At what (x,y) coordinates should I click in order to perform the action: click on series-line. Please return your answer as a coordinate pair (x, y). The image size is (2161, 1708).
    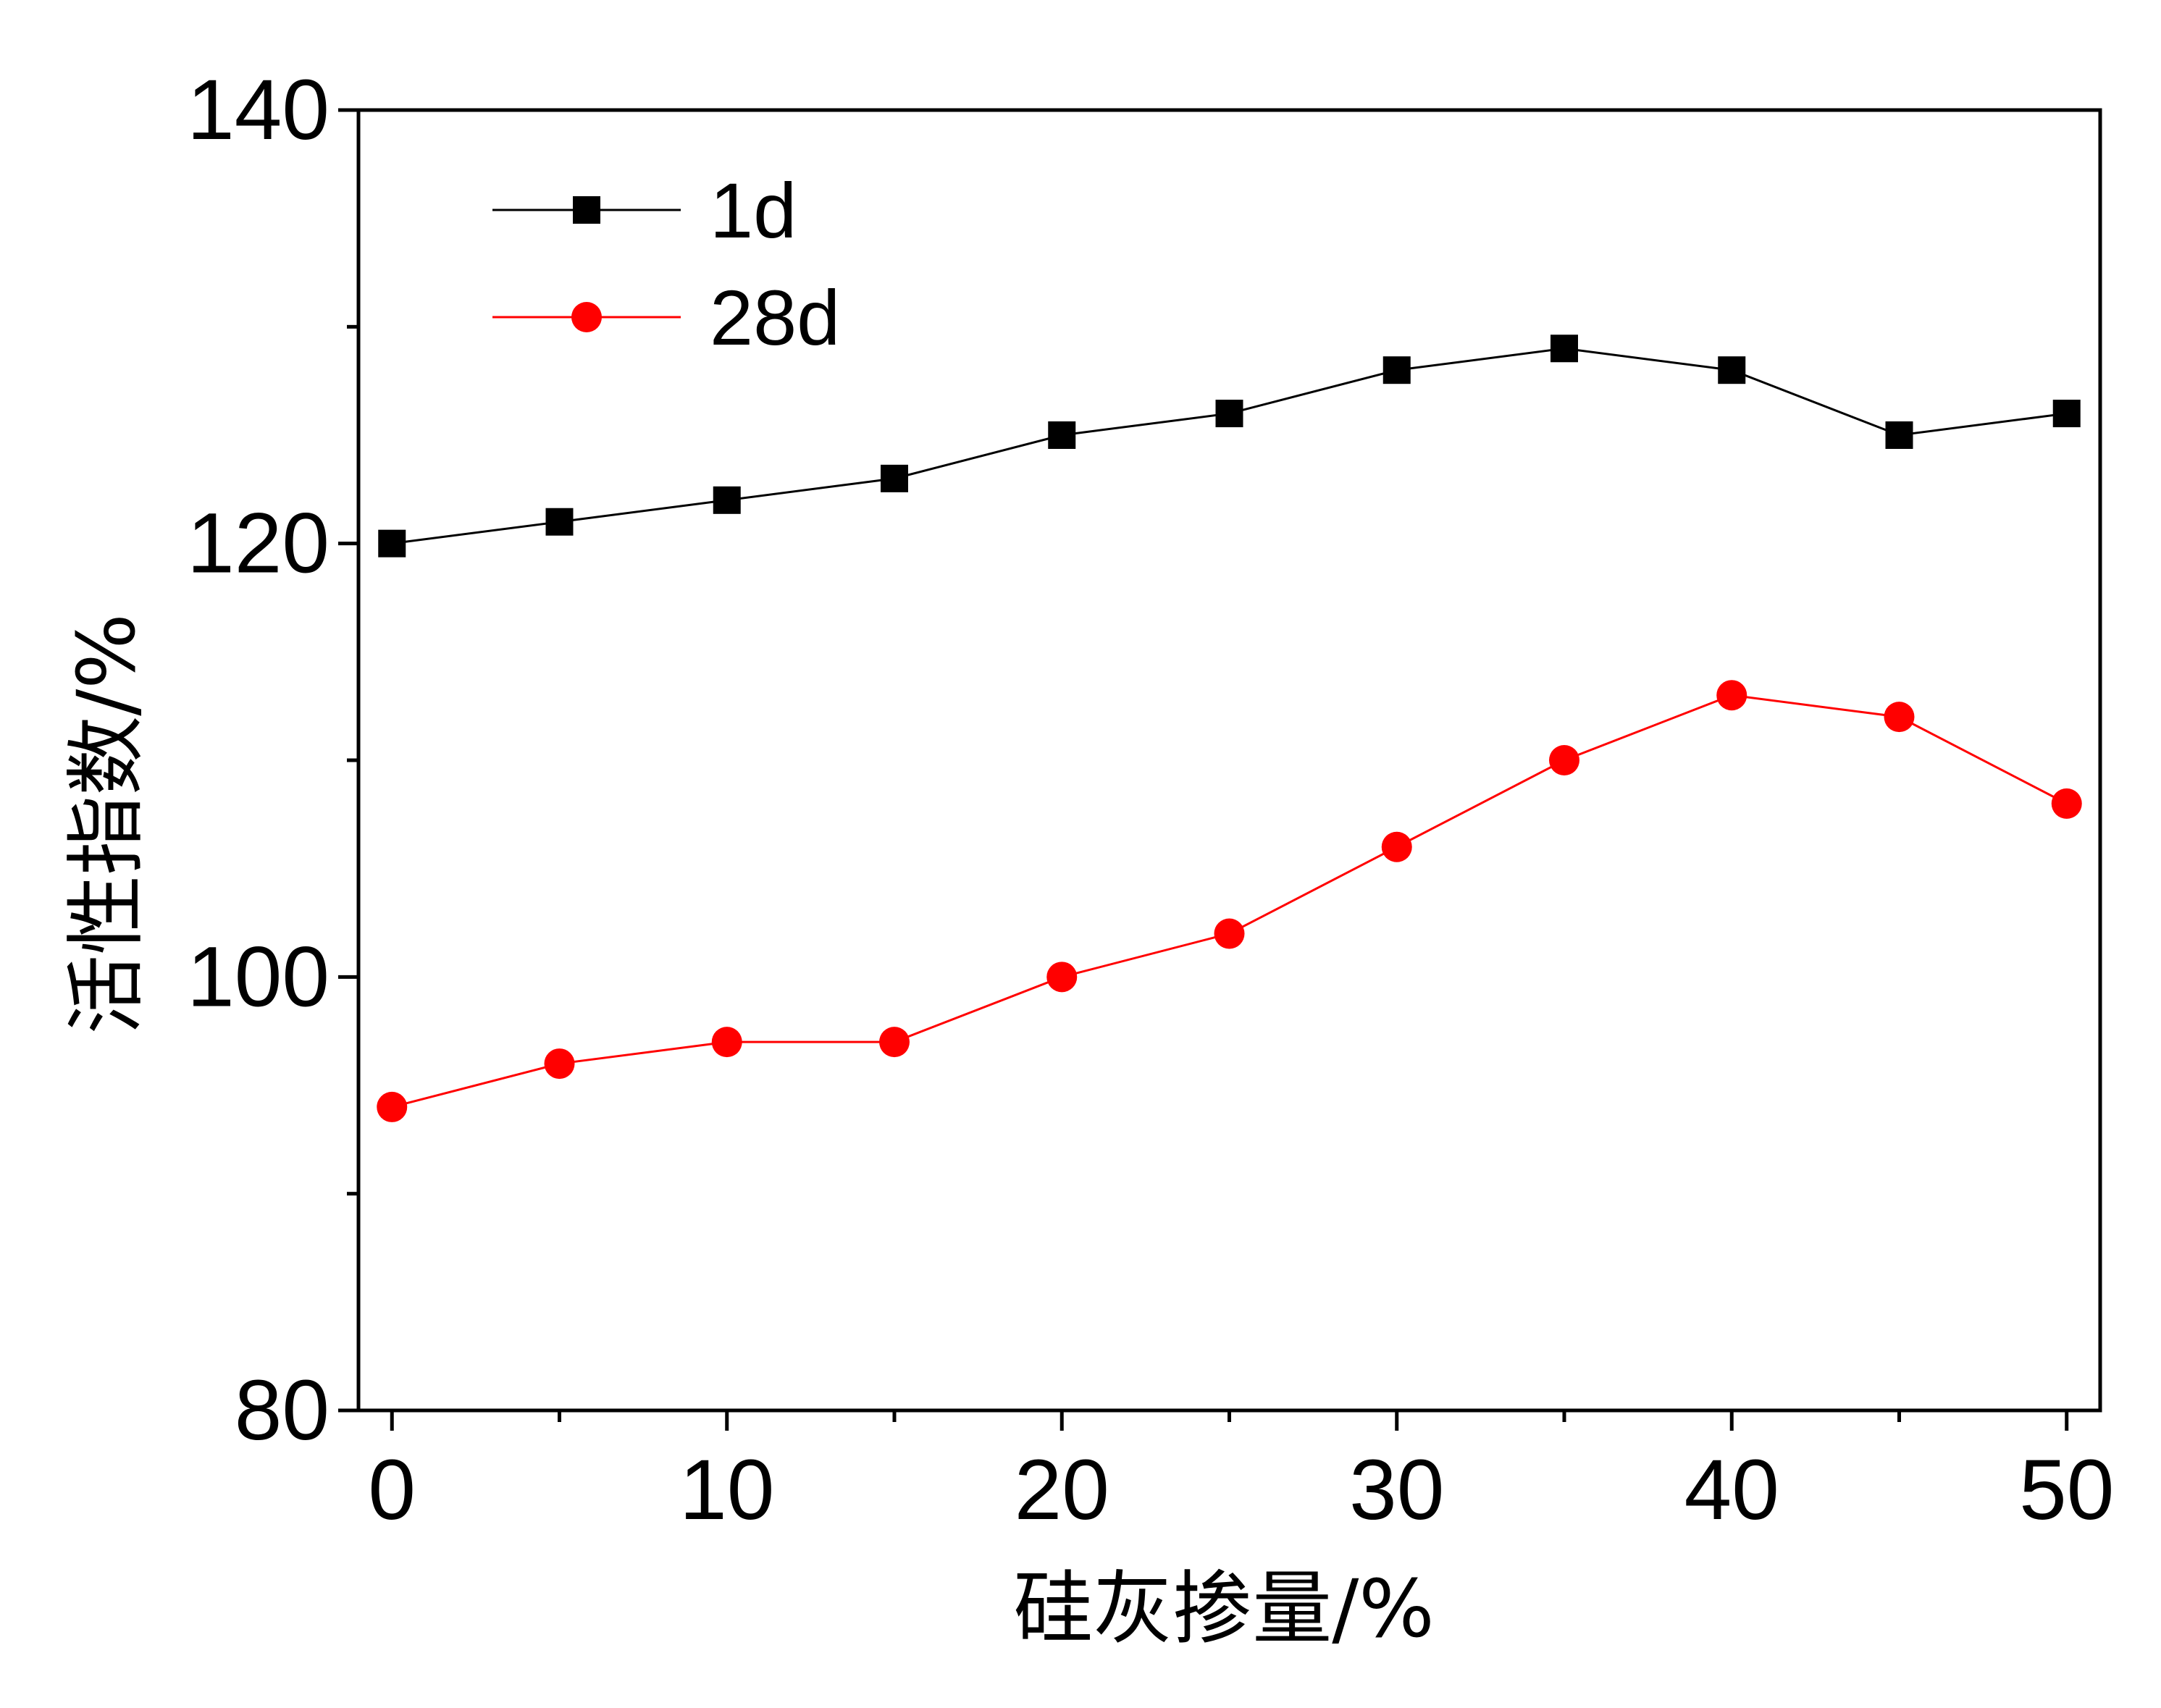
    Looking at the image, I should click on (1229, 446).